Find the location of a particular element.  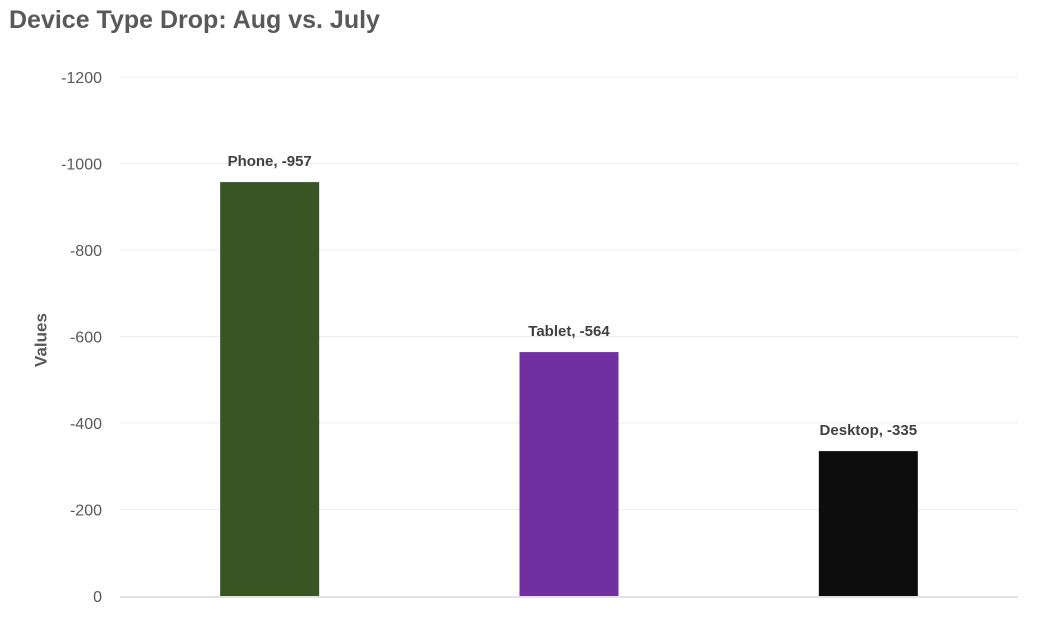

y-tick-label: -600 is located at coordinates (86, 338).